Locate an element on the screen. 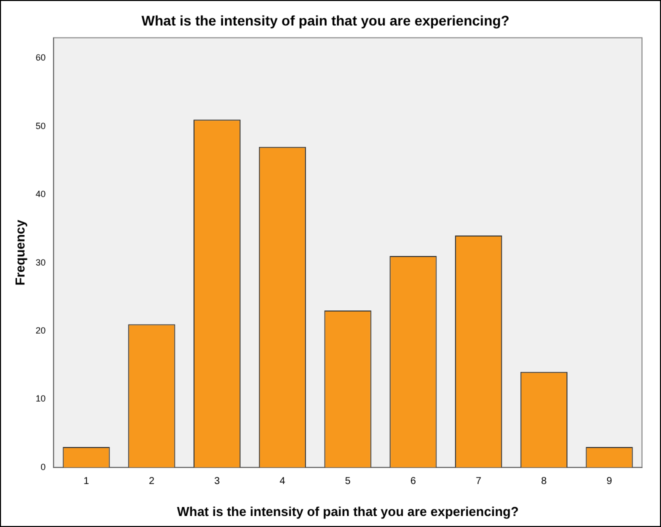 The width and height of the screenshot is (661, 527). x-tick-label: 5 is located at coordinates (348, 482).